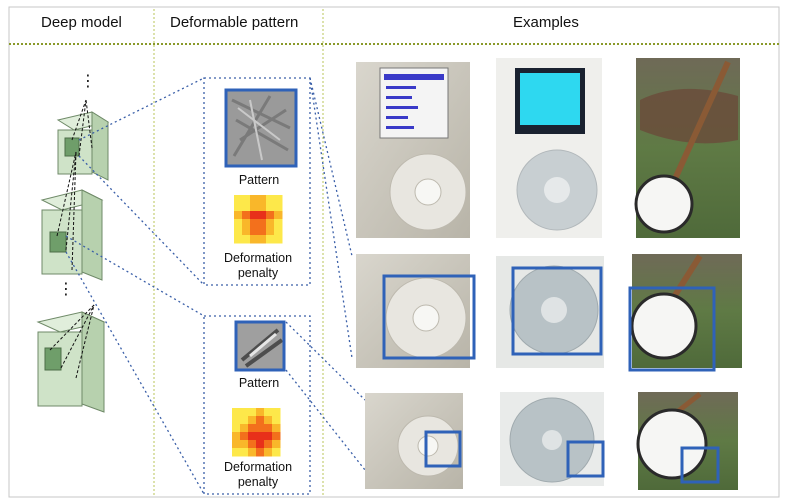 This screenshot has height=502, width=788. I want to click on header-deep-model: Deep model, so click(81, 22).